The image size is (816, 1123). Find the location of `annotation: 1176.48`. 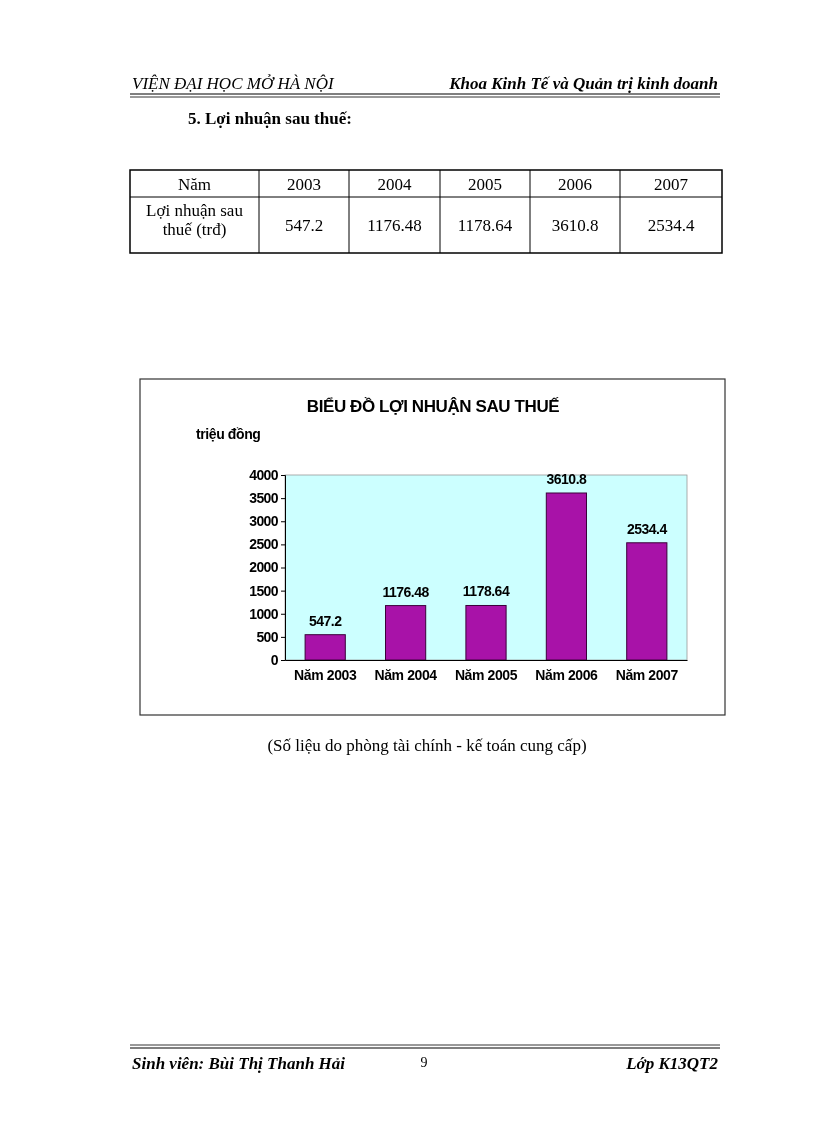

annotation: 1176.48 is located at coordinates (406, 591).